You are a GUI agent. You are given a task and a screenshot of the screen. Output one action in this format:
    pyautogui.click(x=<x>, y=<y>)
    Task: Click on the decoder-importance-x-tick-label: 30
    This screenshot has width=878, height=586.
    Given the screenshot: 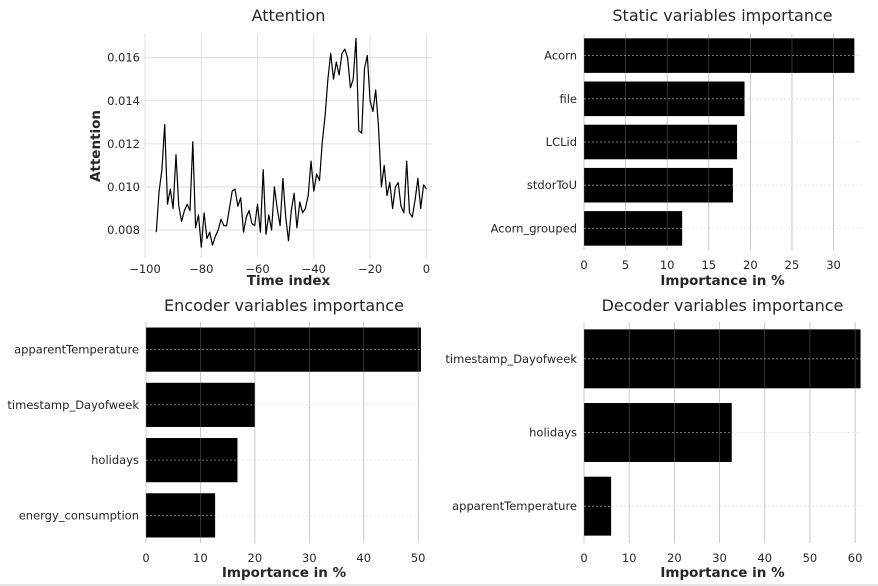 What is the action you would take?
    pyautogui.click(x=719, y=558)
    